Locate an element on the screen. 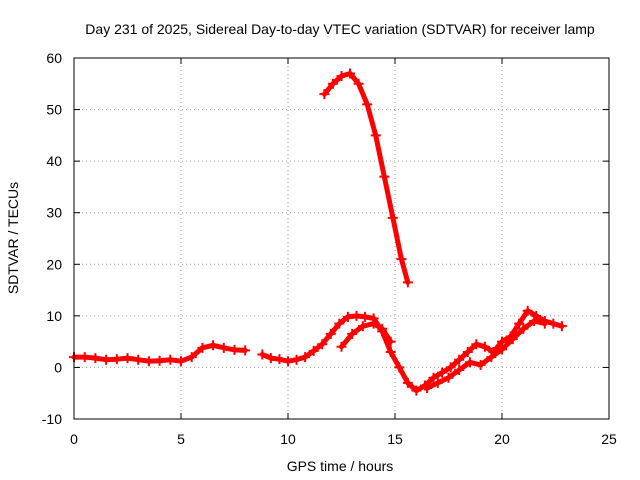 This screenshot has width=640, height=480. y-tick-label: 0 is located at coordinates (58, 367).